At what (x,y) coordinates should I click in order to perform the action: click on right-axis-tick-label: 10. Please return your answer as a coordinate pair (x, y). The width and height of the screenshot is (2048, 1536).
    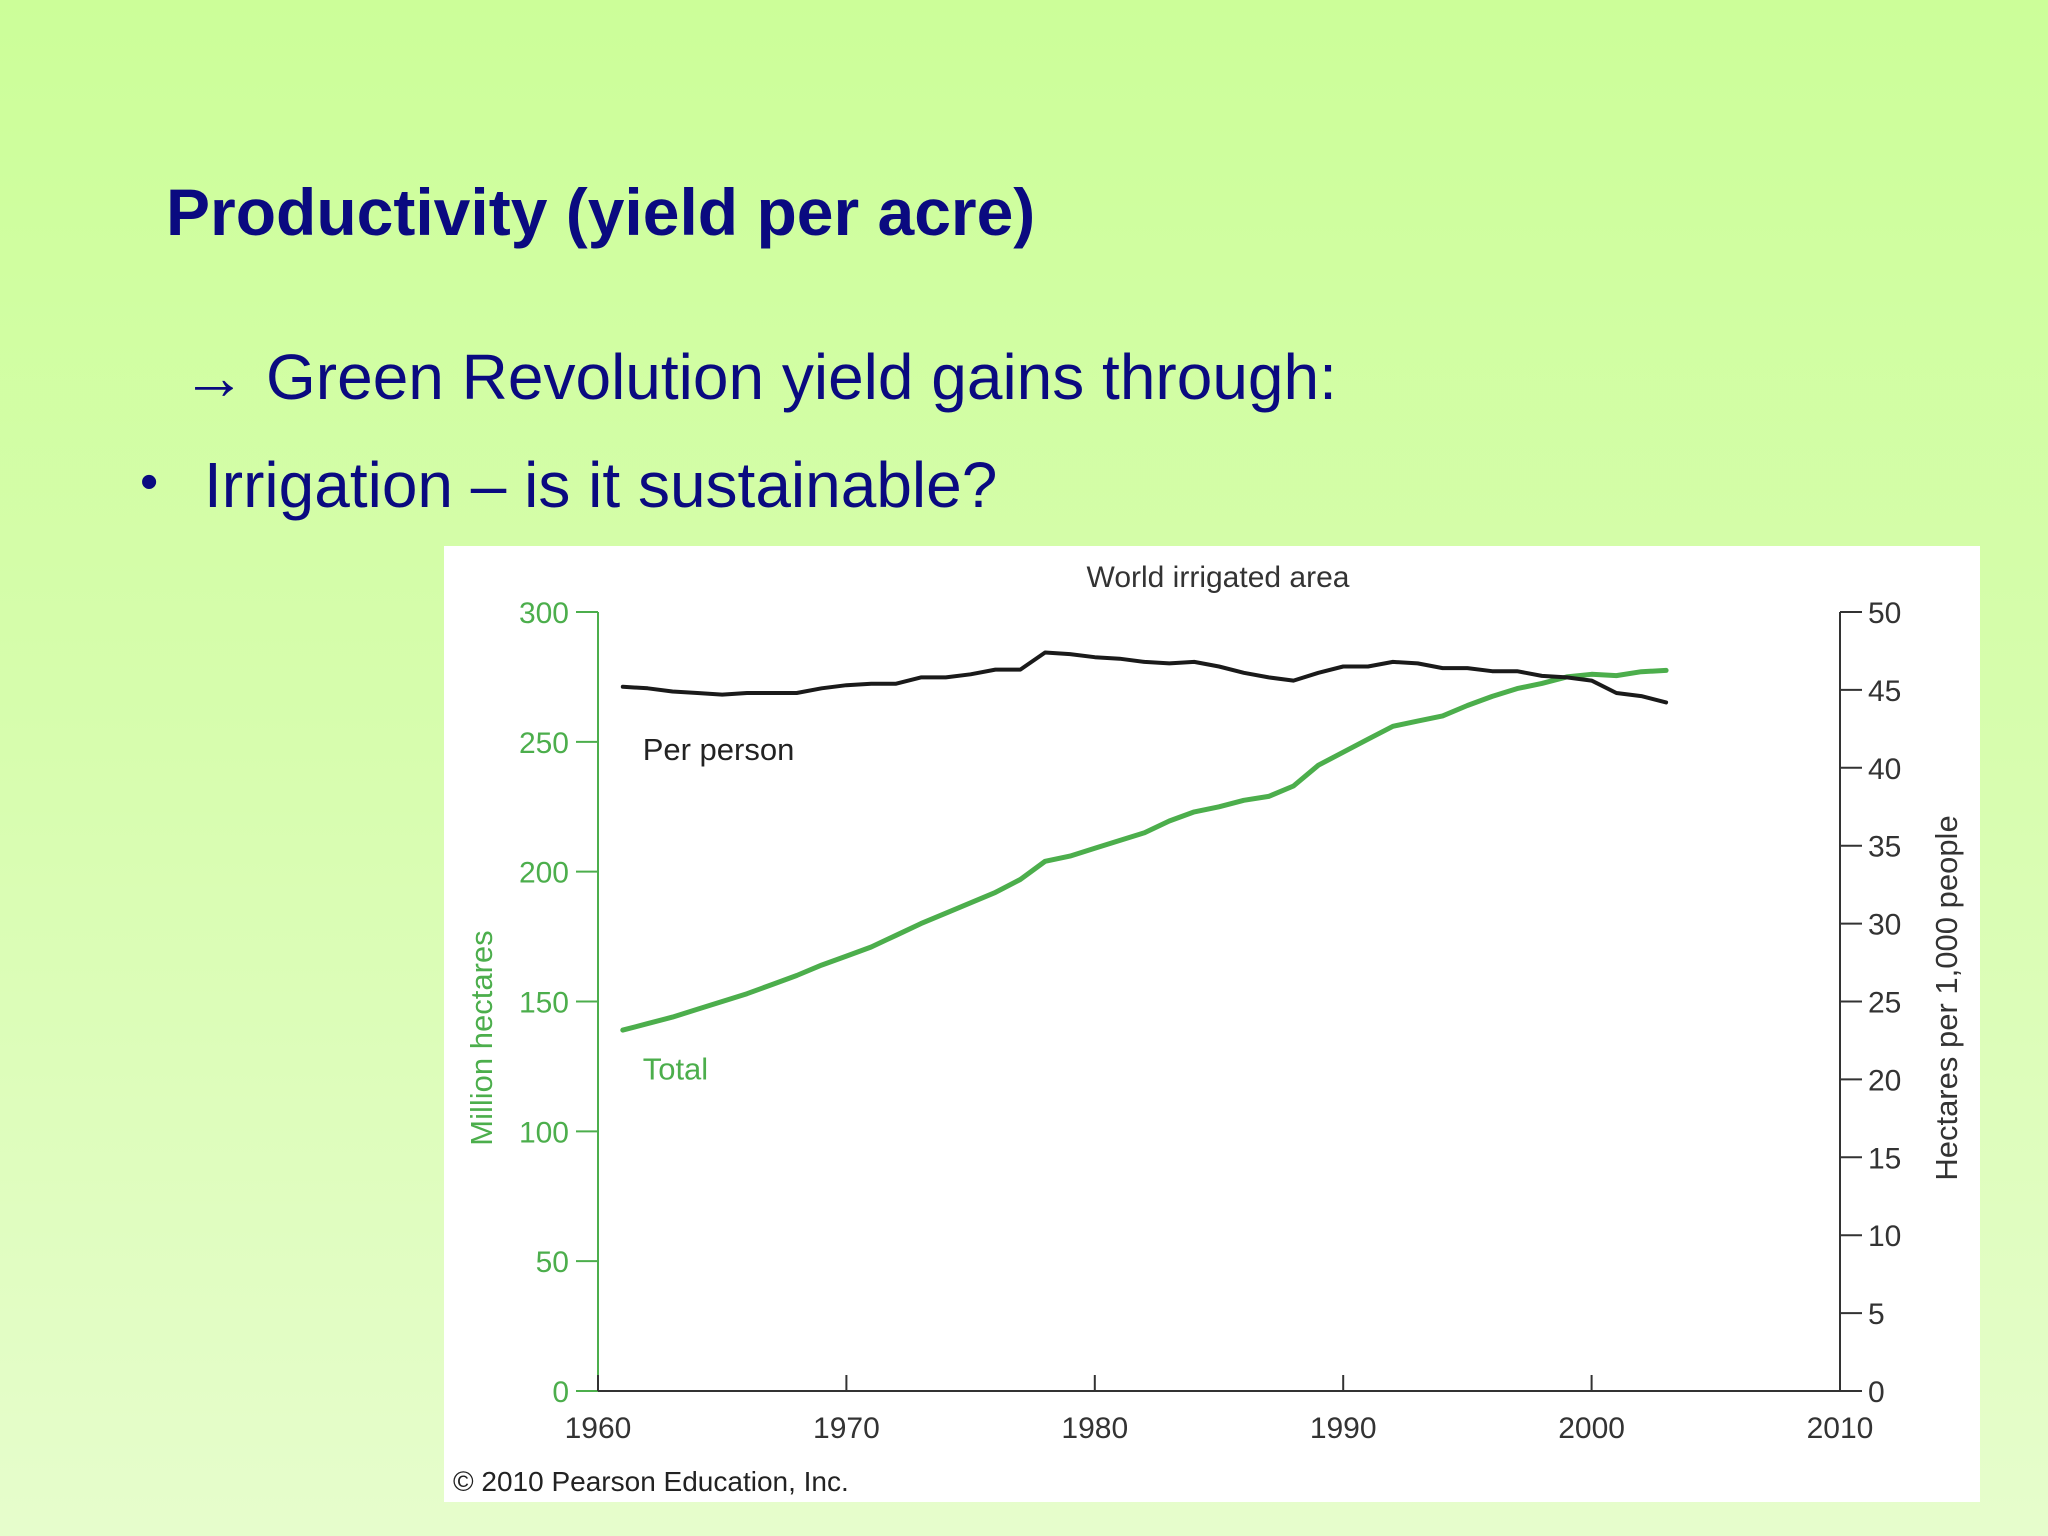
    Looking at the image, I should click on (1884, 1236).